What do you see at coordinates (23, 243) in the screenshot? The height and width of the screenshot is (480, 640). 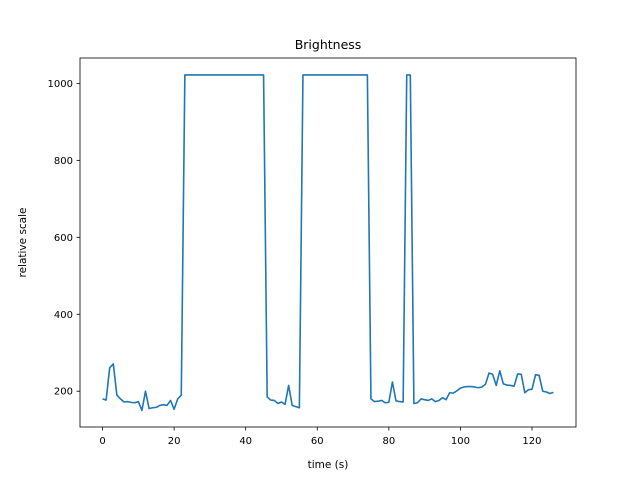 I see `y-axis-label: relative scale` at bounding box center [23, 243].